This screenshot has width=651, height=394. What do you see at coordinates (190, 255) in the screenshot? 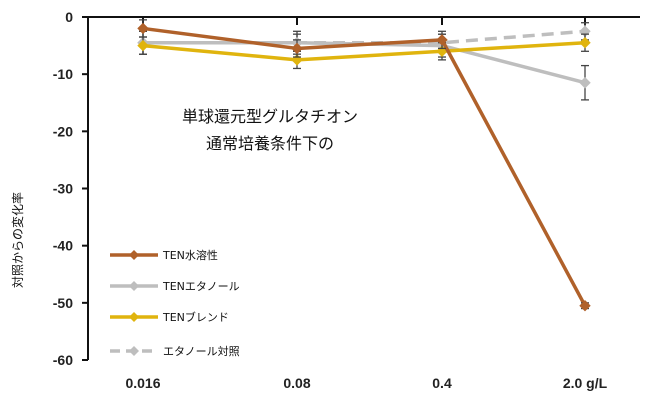
I see `legend-label: TEN水溶性` at bounding box center [190, 255].